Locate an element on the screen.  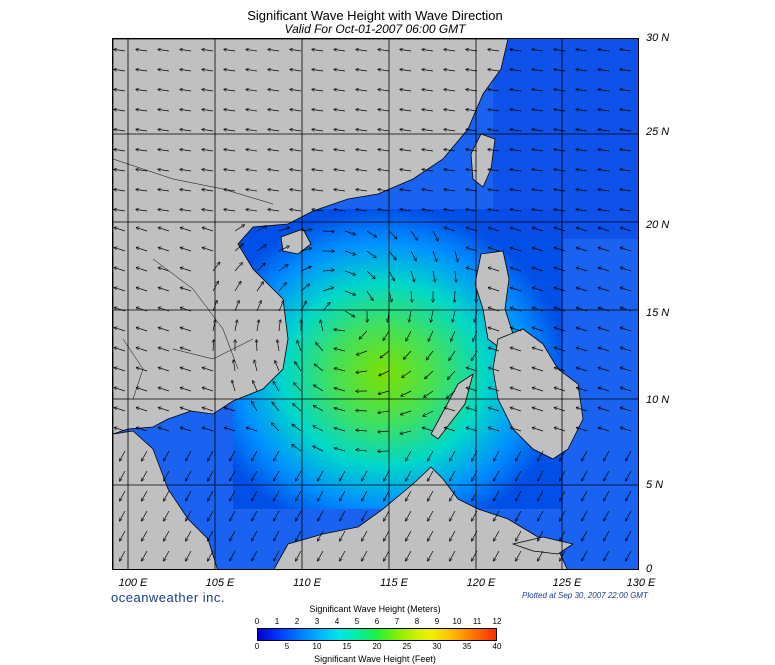
borders is located at coordinates (193, 279).